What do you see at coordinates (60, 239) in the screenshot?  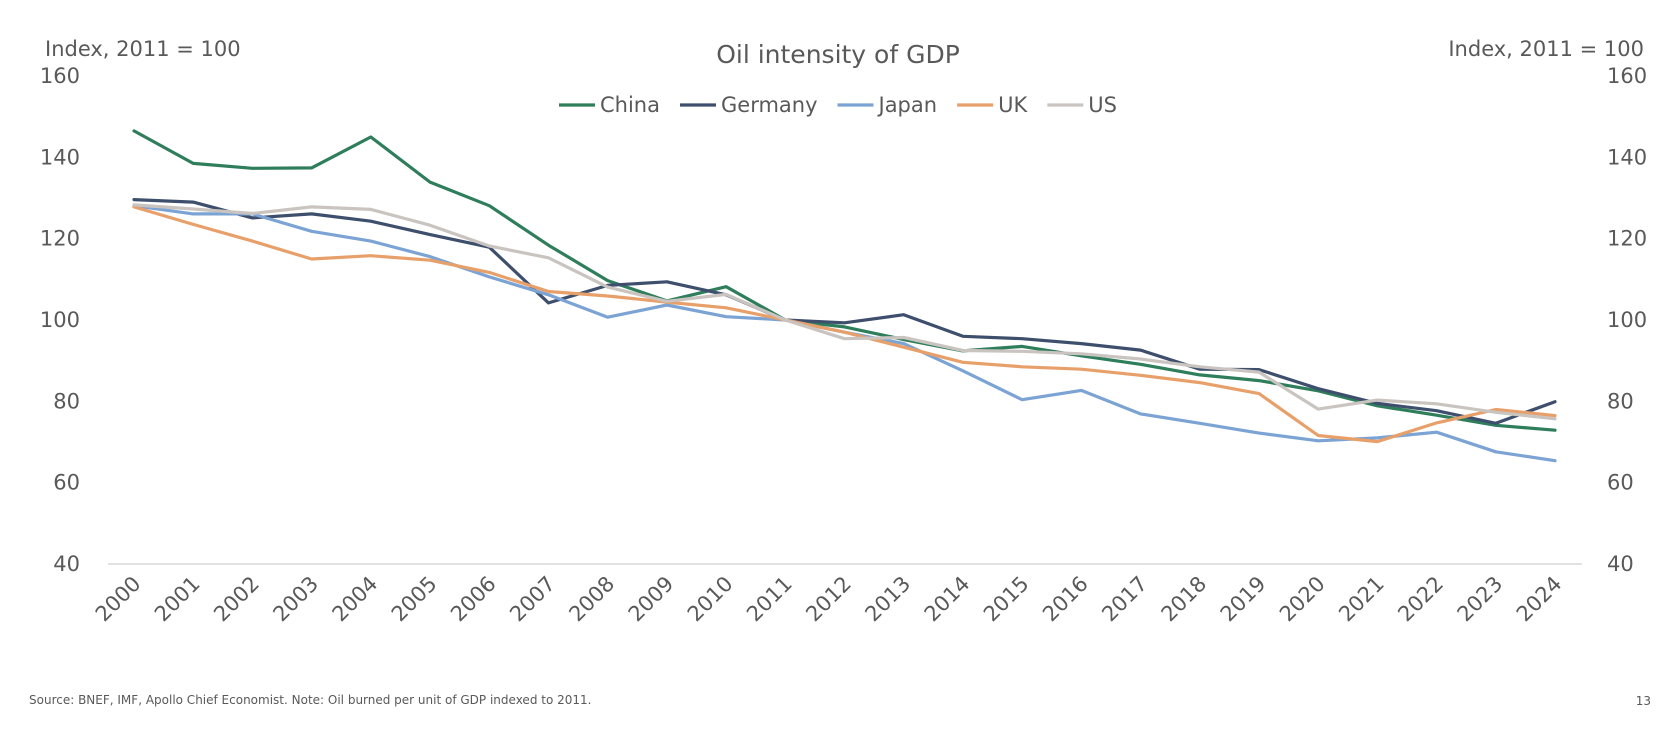 I see `left-y-tick-label: 120` at bounding box center [60, 239].